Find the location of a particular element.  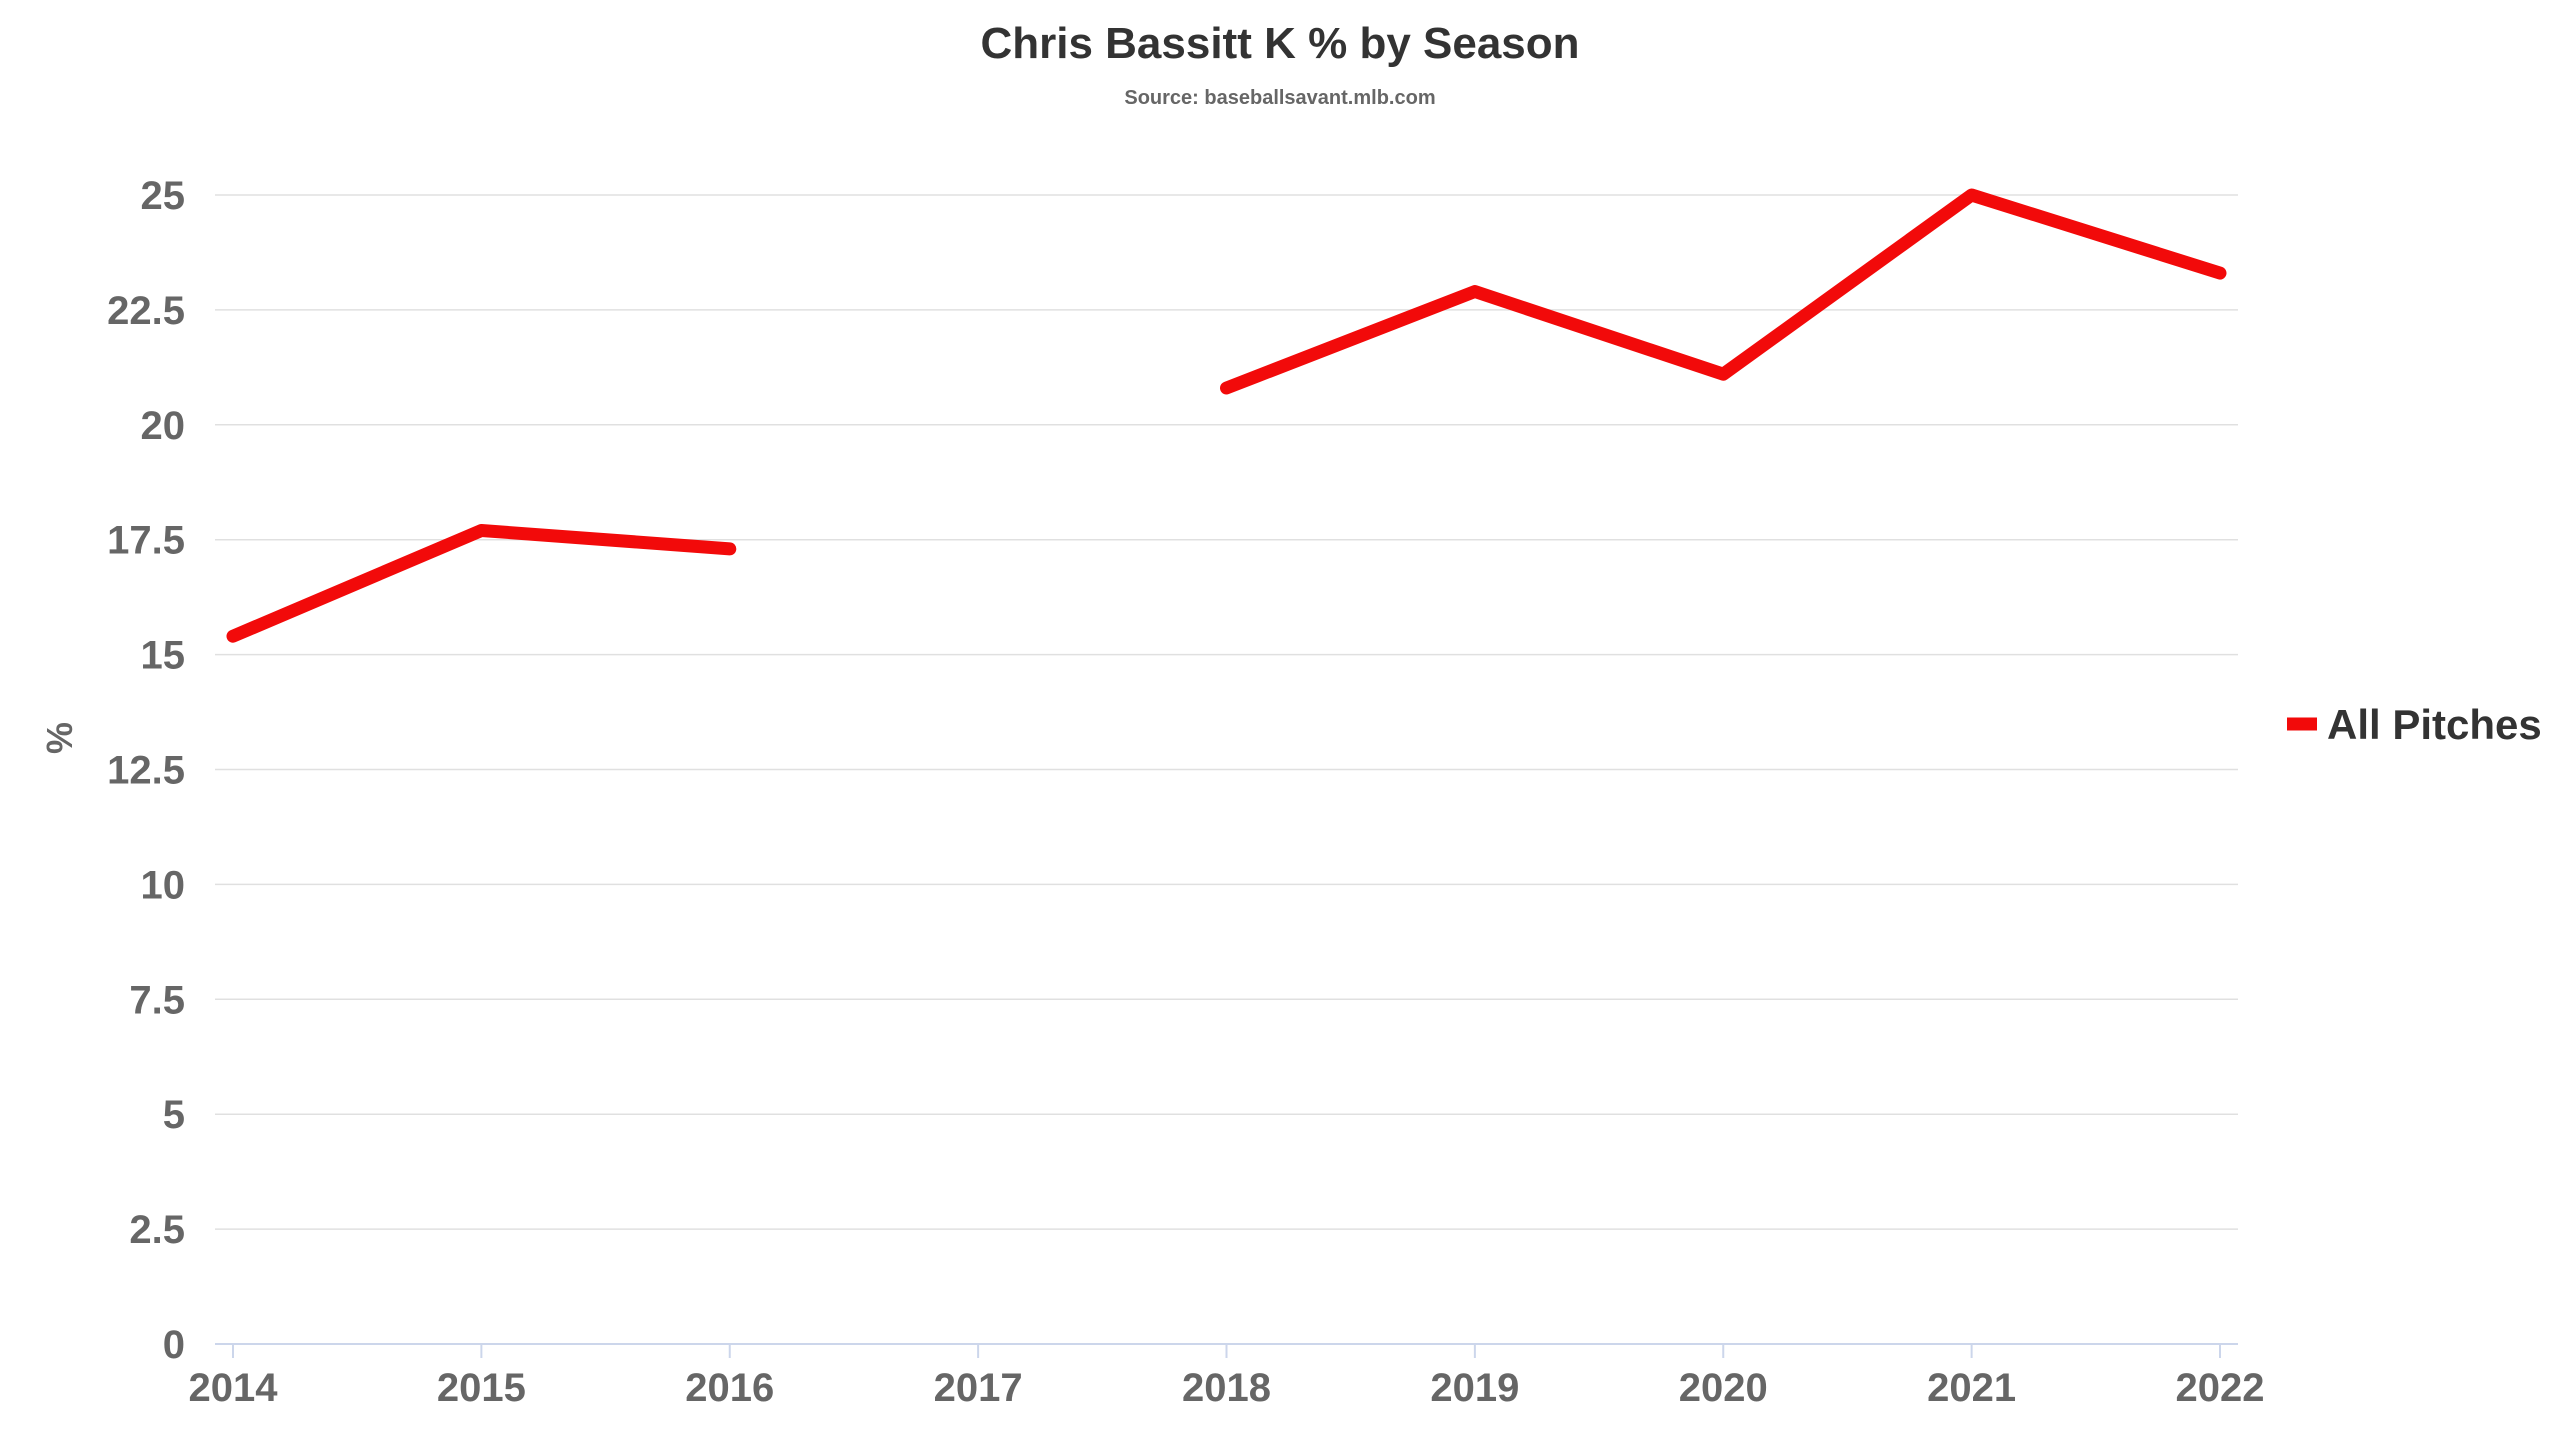

y-axis-title: % is located at coordinates (59, 738).